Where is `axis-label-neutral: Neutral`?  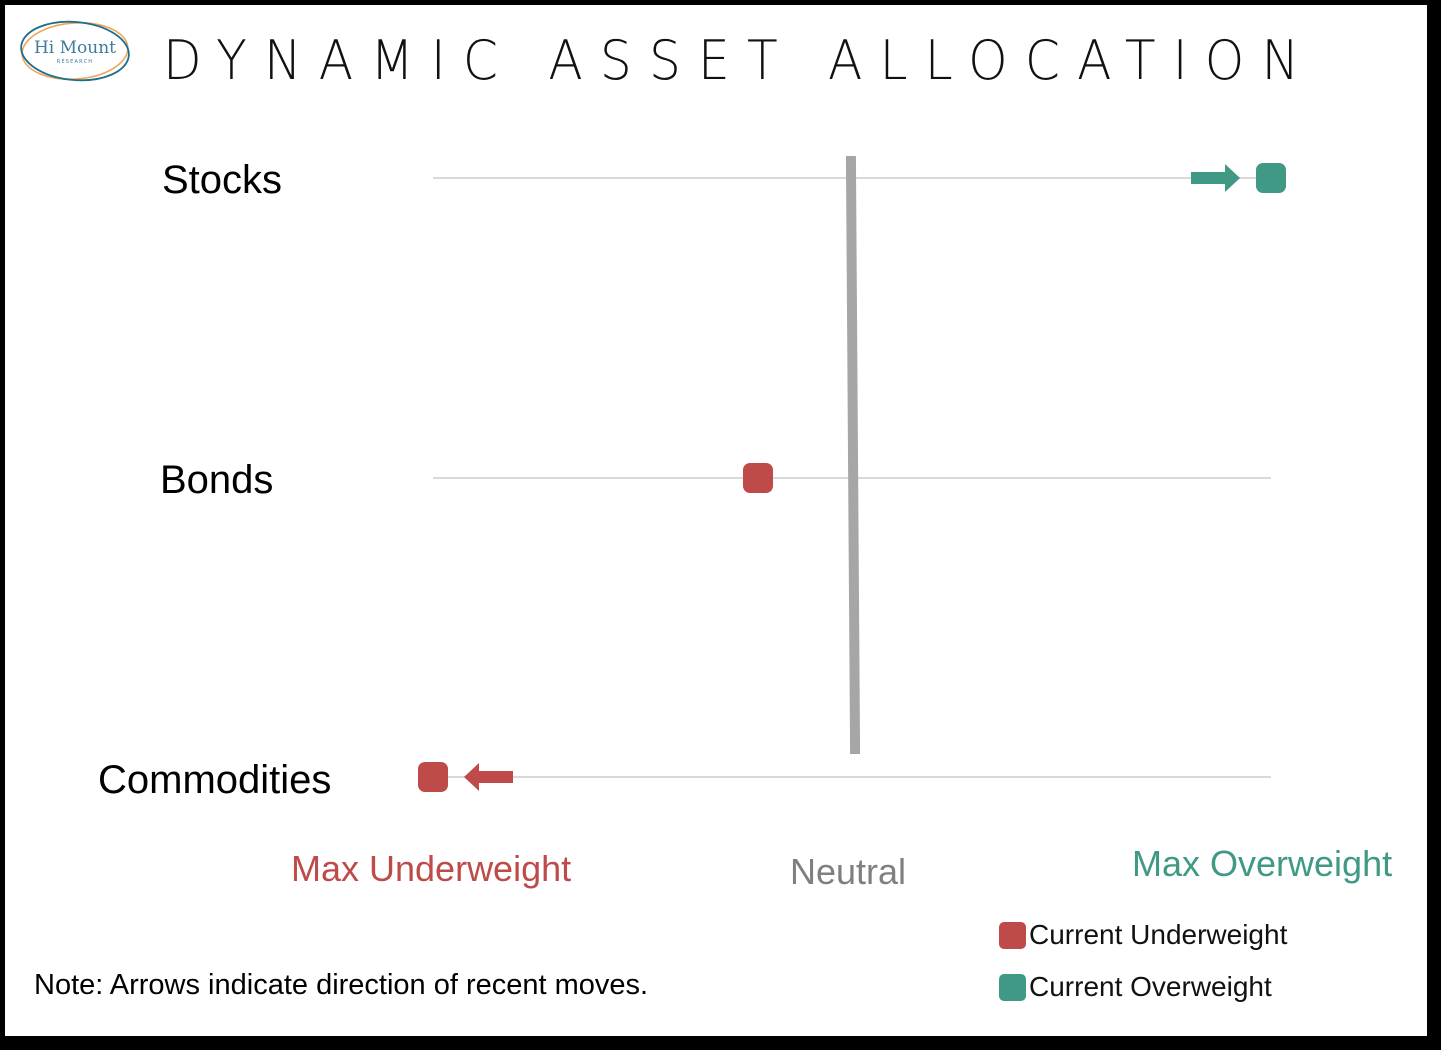 axis-label-neutral: Neutral is located at coordinates (848, 871).